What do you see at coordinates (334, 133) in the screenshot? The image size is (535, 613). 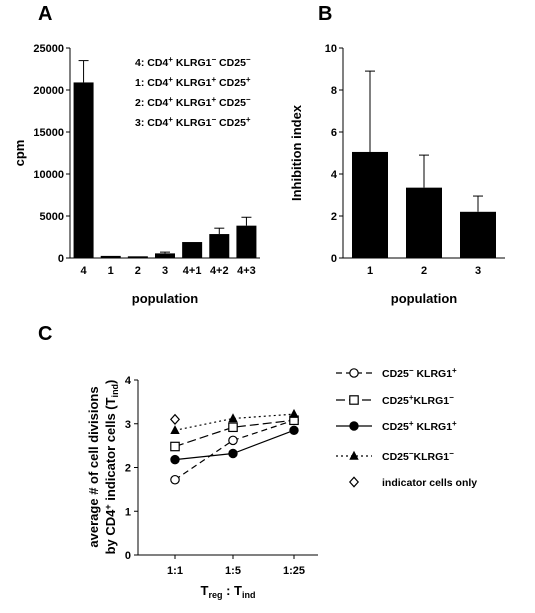 I see `y-tick-label: 6` at bounding box center [334, 133].